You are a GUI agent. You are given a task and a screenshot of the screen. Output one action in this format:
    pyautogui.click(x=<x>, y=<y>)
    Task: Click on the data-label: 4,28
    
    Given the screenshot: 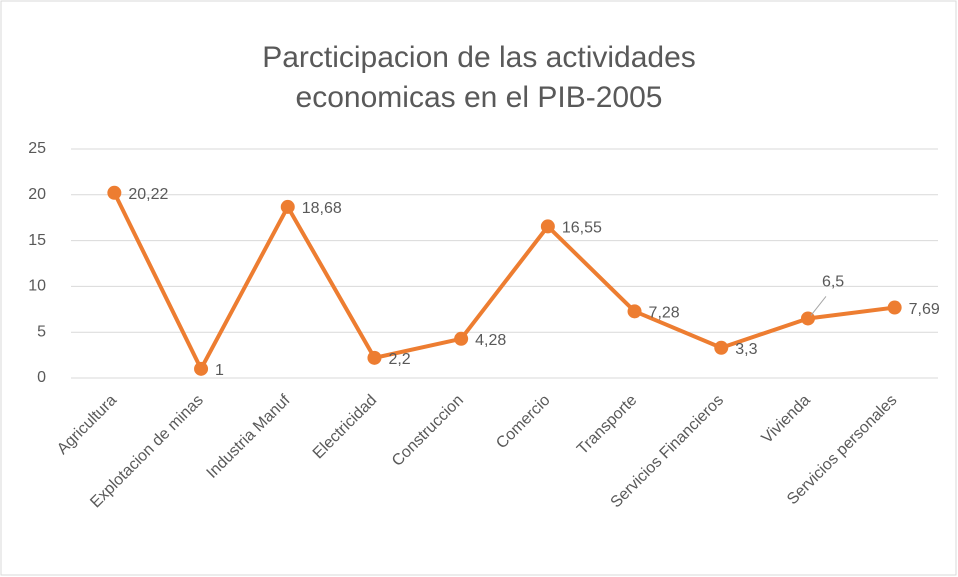 What is the action you would take?
    pyautogui.click(x=490, y=340)
    